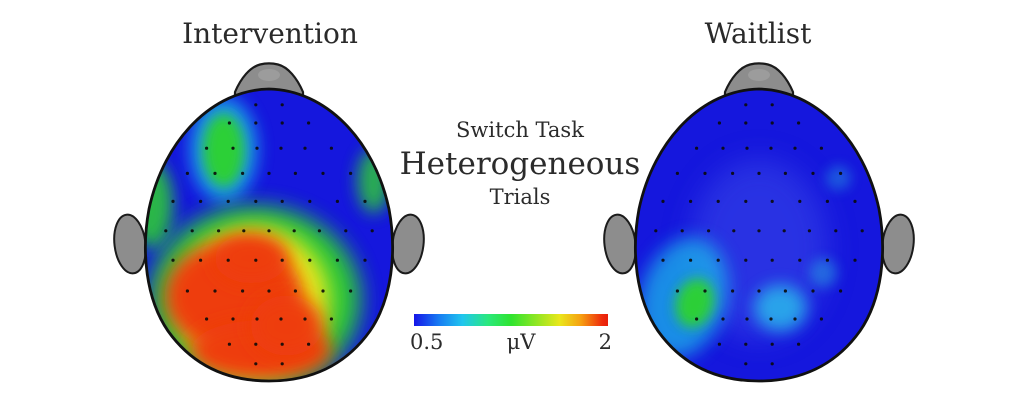 The image size is (1024, 418). I want to click on blob-right-central-faint-cyan, so click(823, 273).